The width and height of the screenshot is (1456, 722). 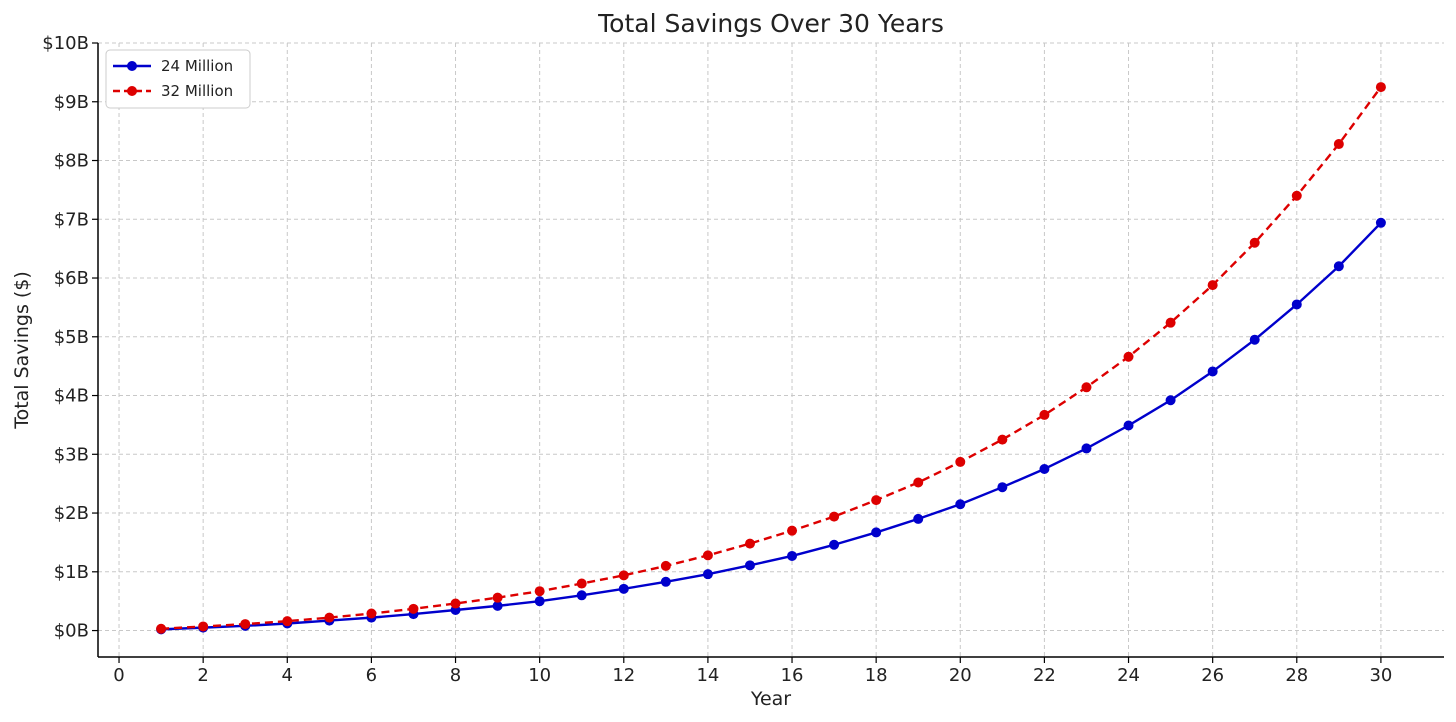 I want to click on y-tick-label: $5B, so click(x=71, y=337).